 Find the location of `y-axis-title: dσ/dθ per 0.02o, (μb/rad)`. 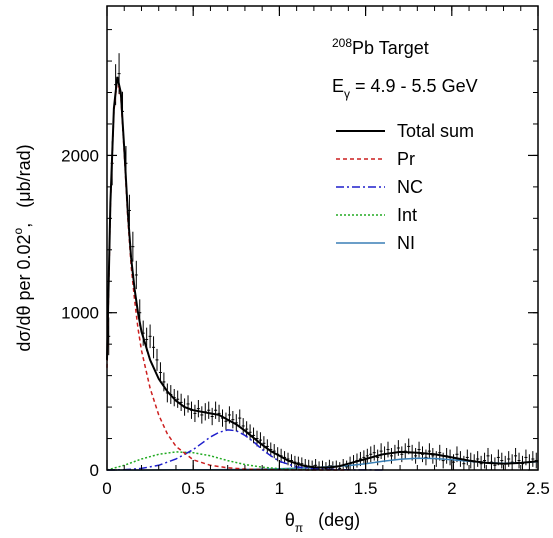

y-axis-title: dσ/dθ per 0.02o, (μb/rad) is located at coordinates (22, 247).